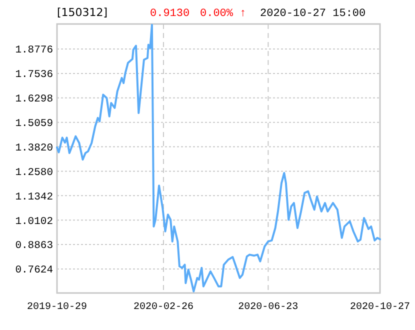 This screenshot has height=330, width=415. Describe the element at coordinates (380, 307) in the screenshot. I see `x-tick-label: 2020-10-27` at that location.